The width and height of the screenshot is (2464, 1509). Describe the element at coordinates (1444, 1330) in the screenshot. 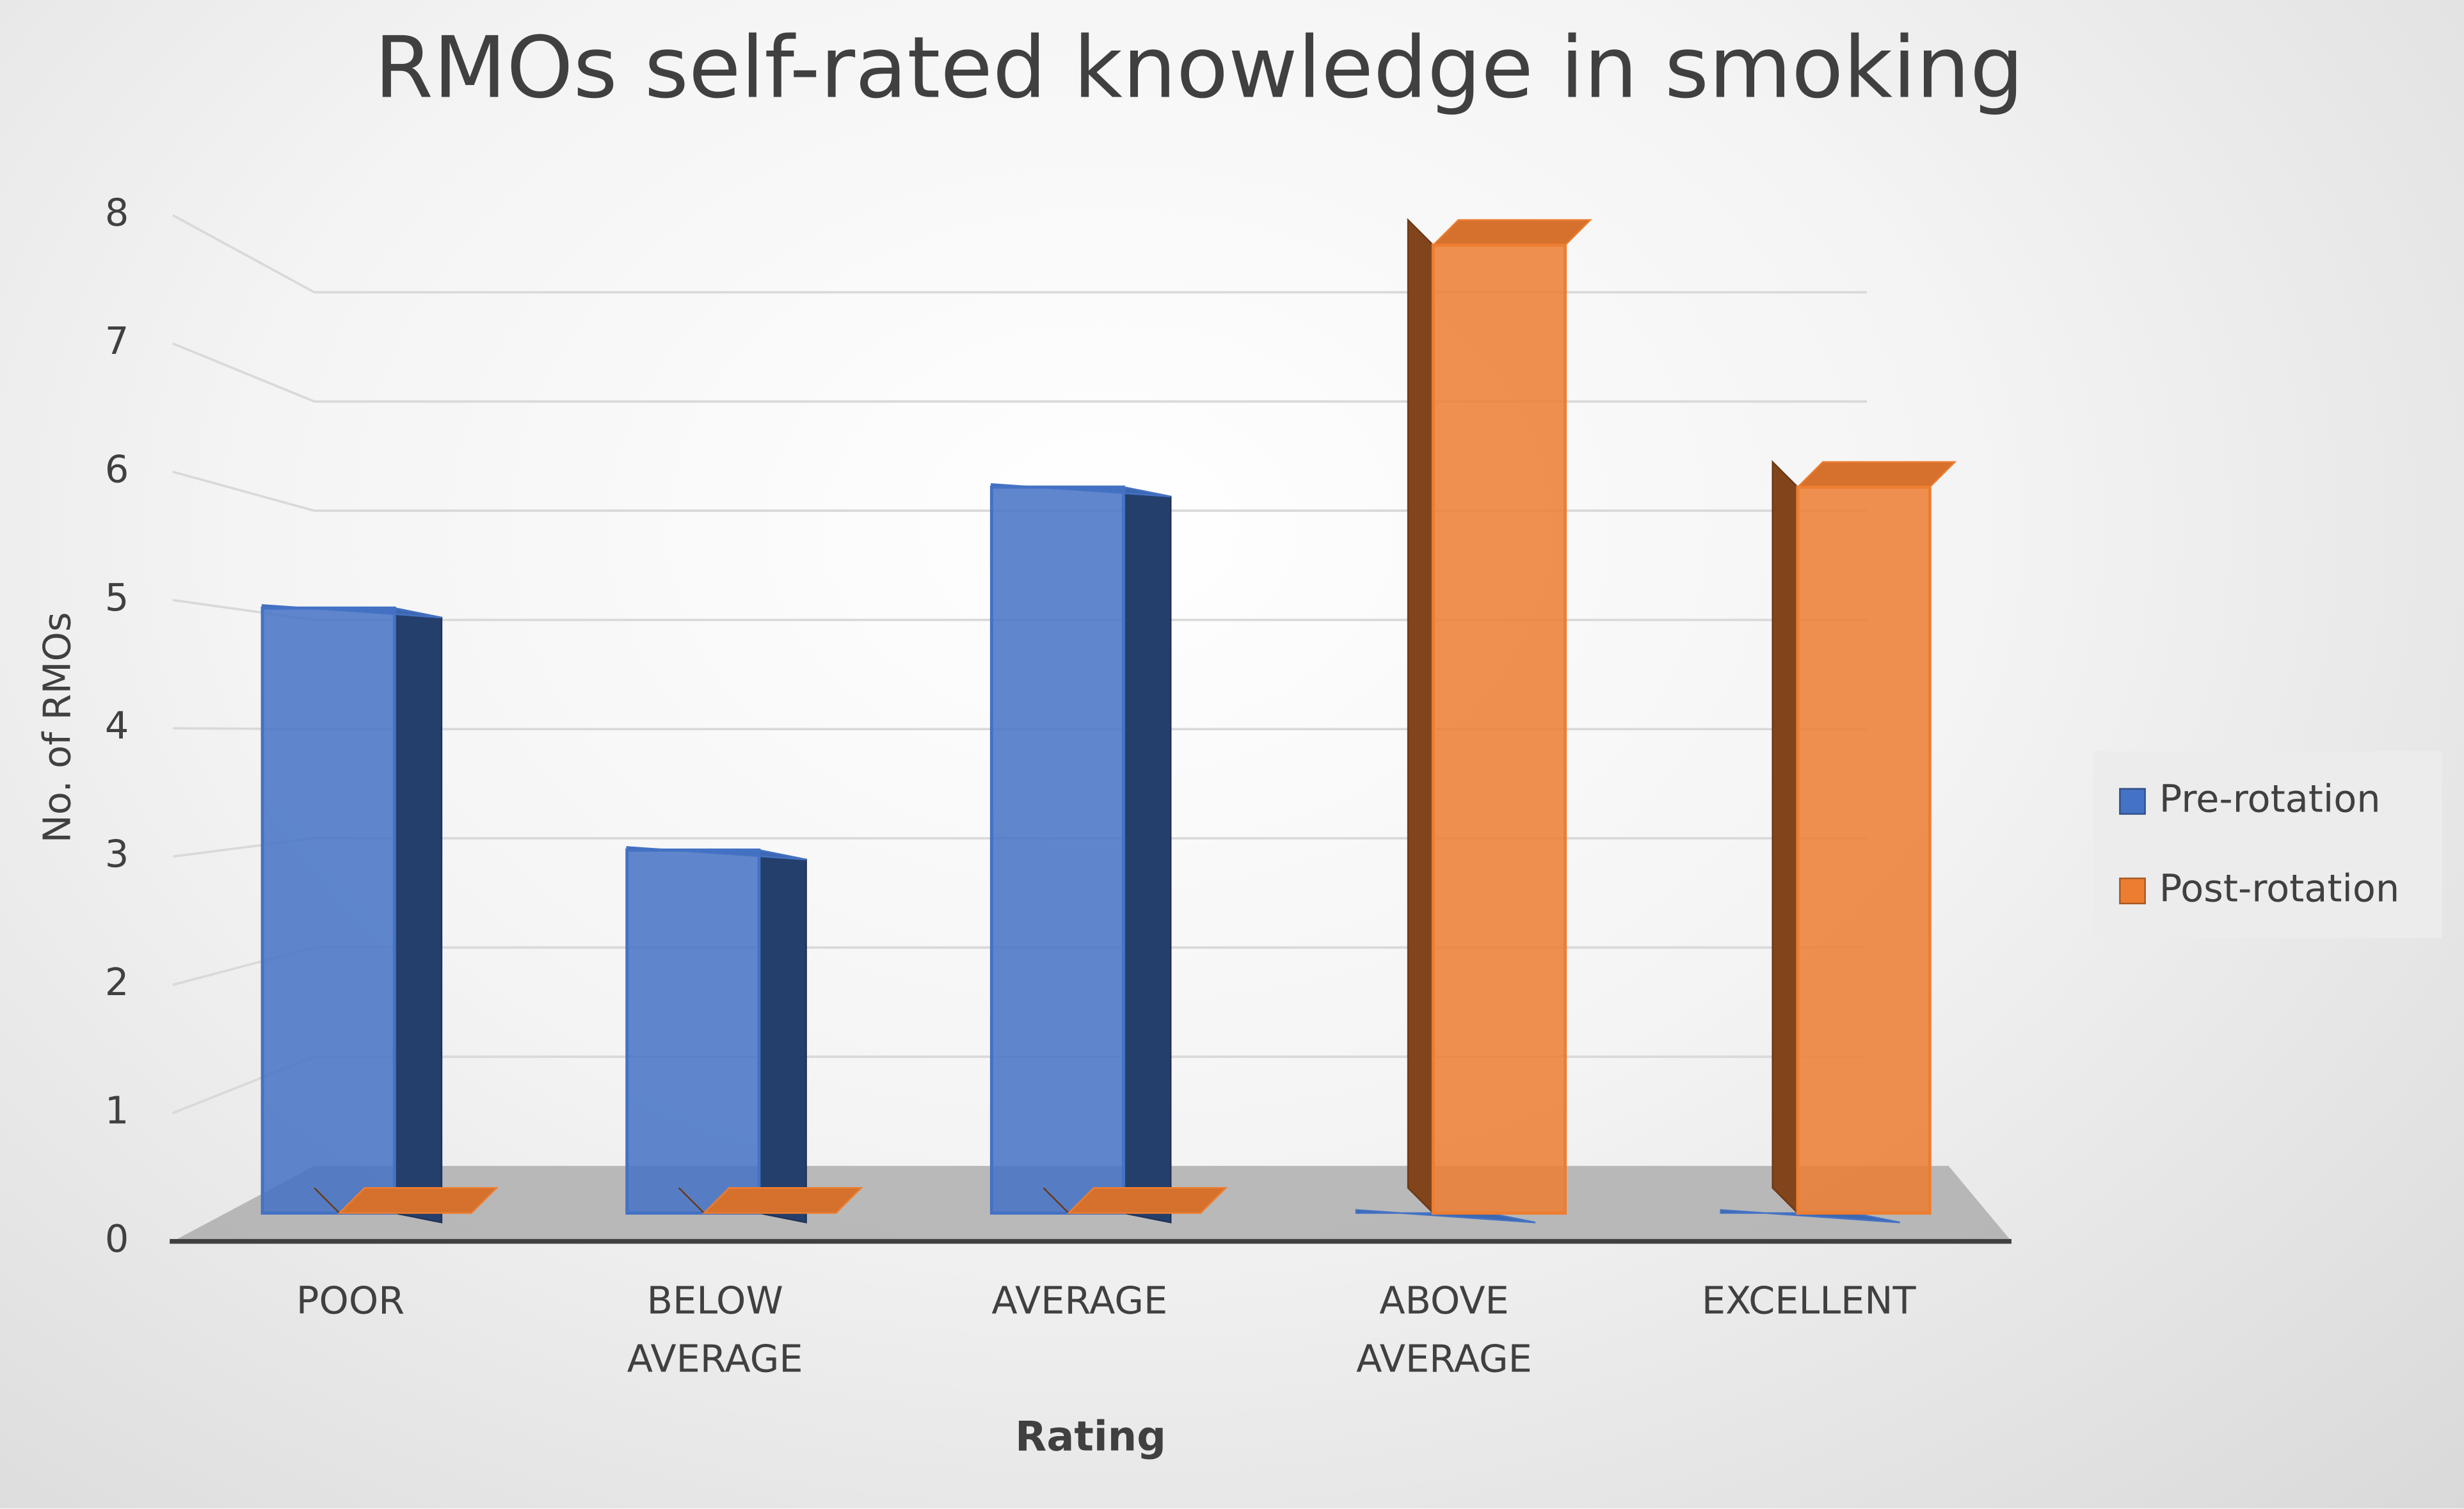

I see `x-tick-label: ABOVE AVERAGE` at that location.